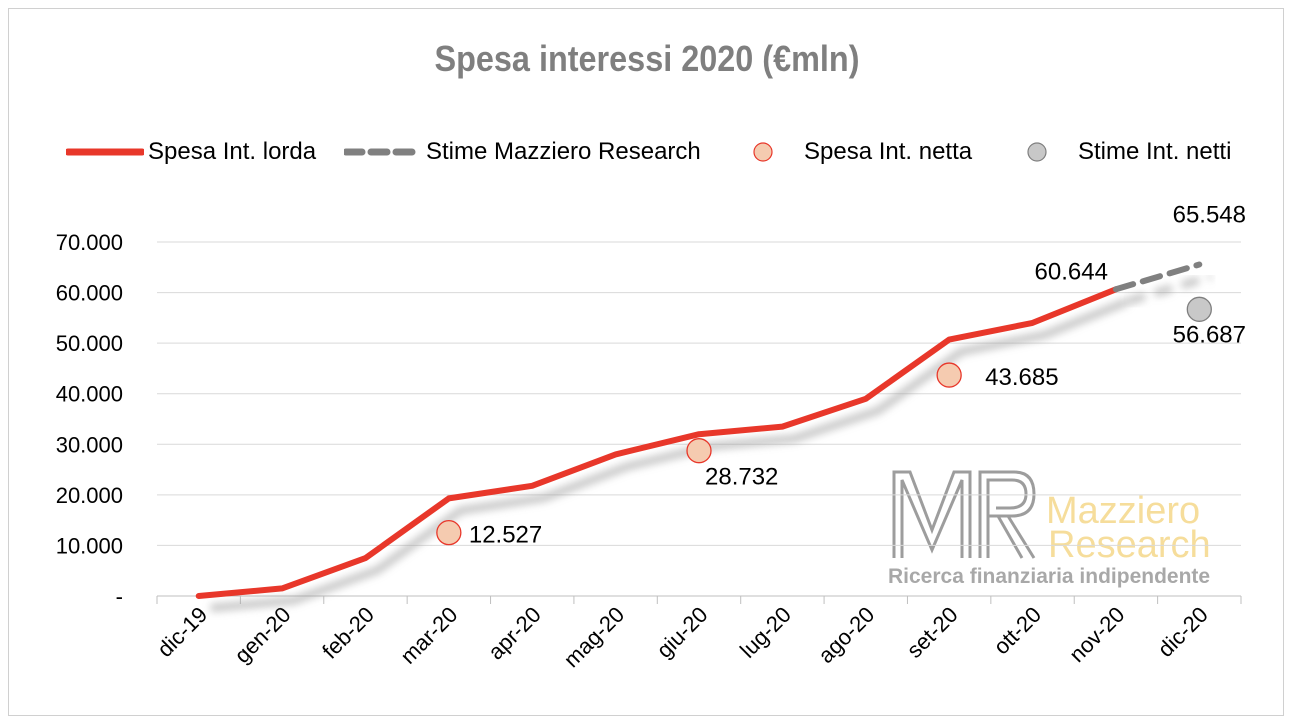  Describe the element at coordinates (1017, 630) in the screenshot. I see `x-tick-label: ott-20` at that location.